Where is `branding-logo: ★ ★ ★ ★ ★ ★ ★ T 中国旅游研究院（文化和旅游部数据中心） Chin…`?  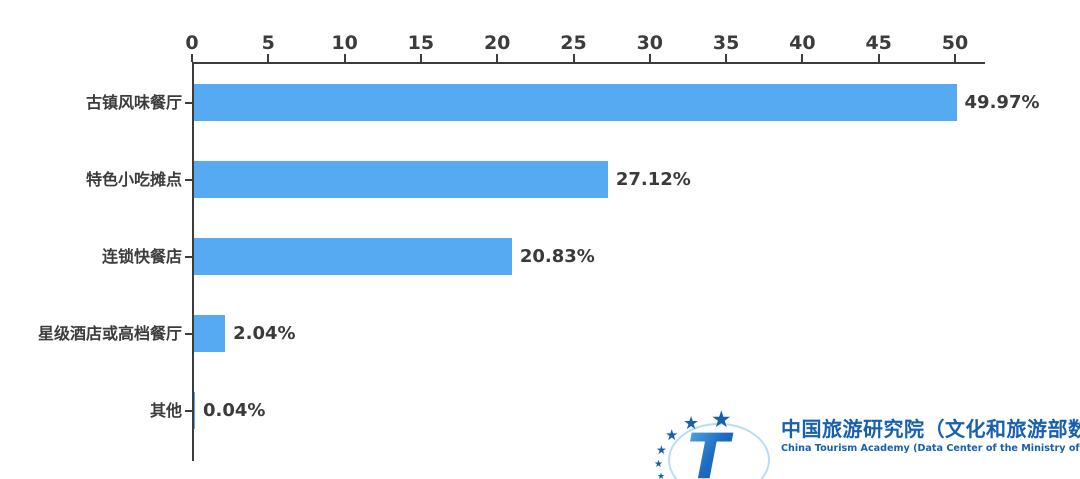 branding-logo: ★ ★ ★ ★ ★ ★ ★ T 中国旅游研究院（文化和旅游部数据中心） Chin… is located at coordinates (867, 442).